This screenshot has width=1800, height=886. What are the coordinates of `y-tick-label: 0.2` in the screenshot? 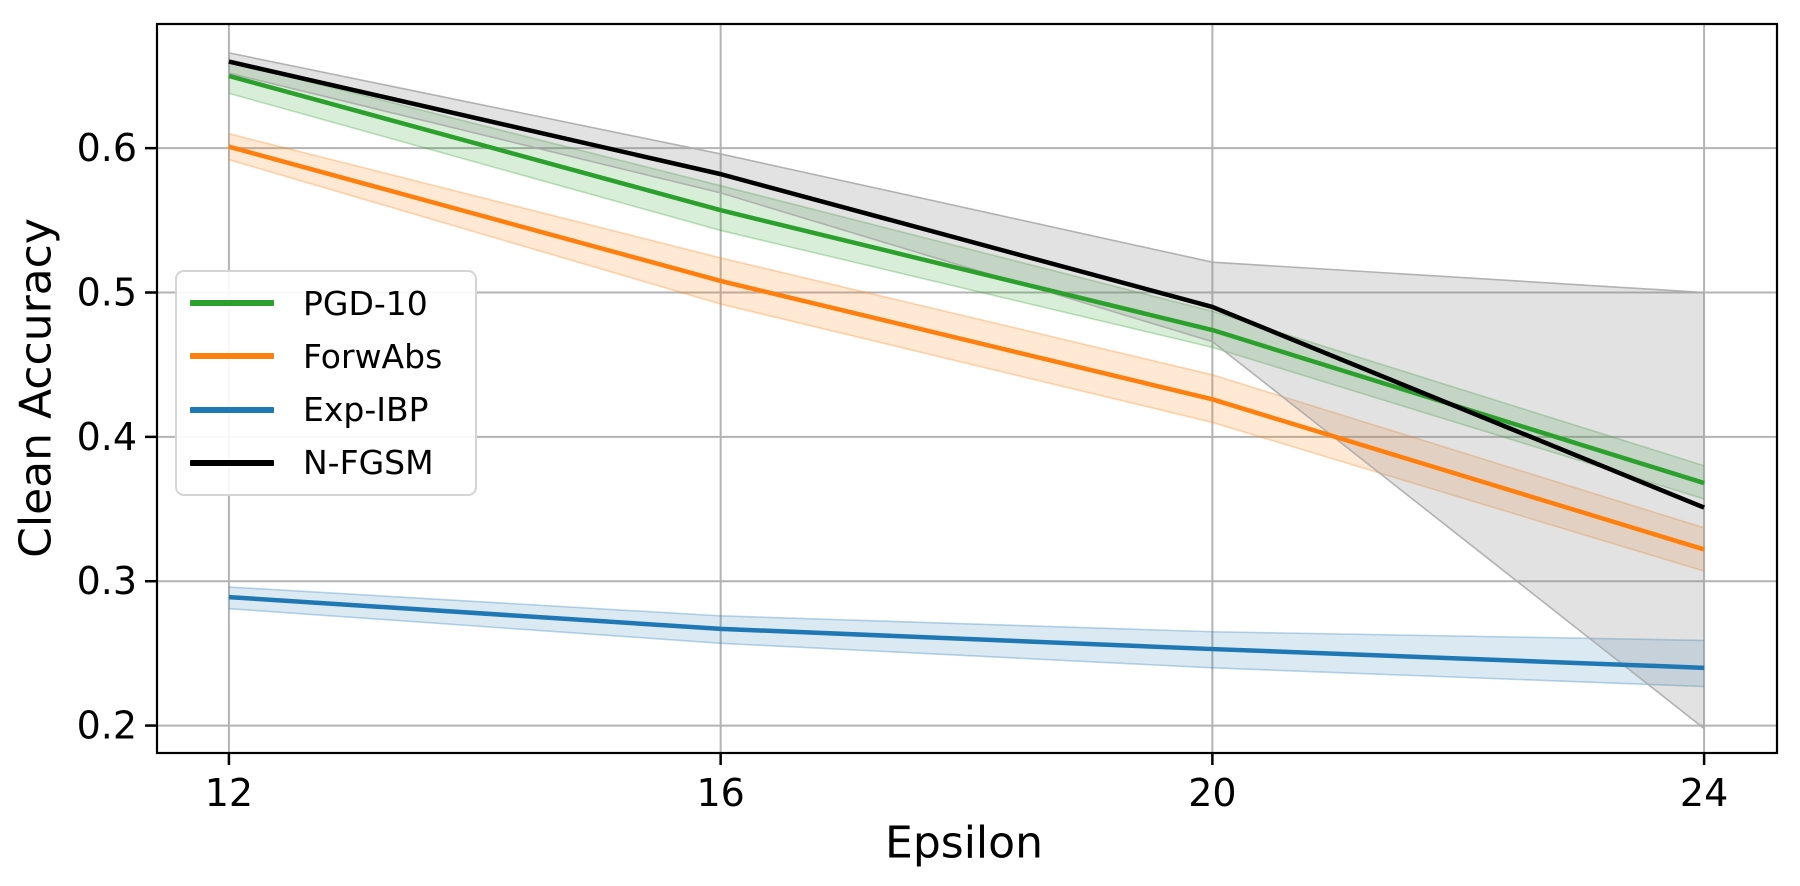 It's located at (107, 726).